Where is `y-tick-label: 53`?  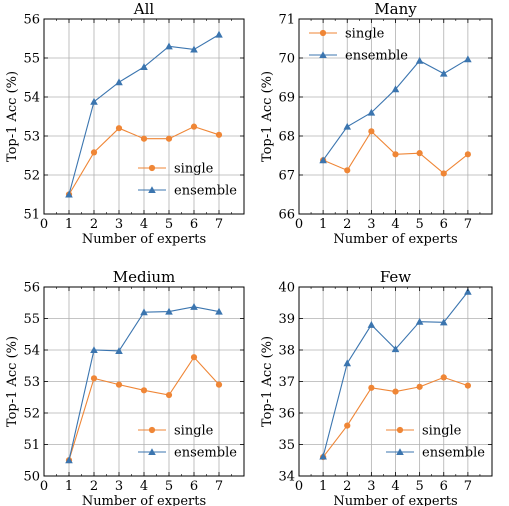 y-tick-label: 53 is located at coordinates (31, 382).